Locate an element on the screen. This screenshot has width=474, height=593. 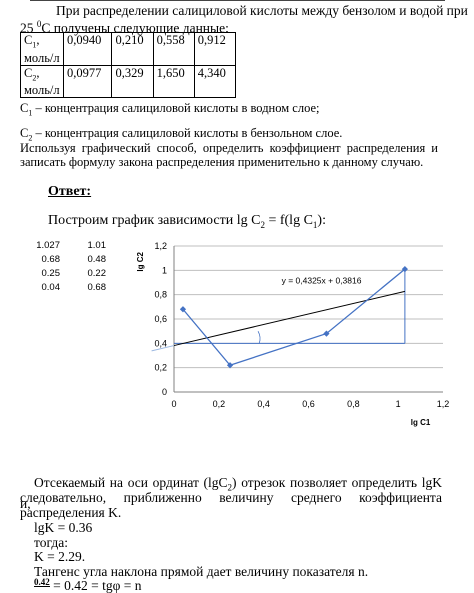
trendline is located at coordinates (289, 318).